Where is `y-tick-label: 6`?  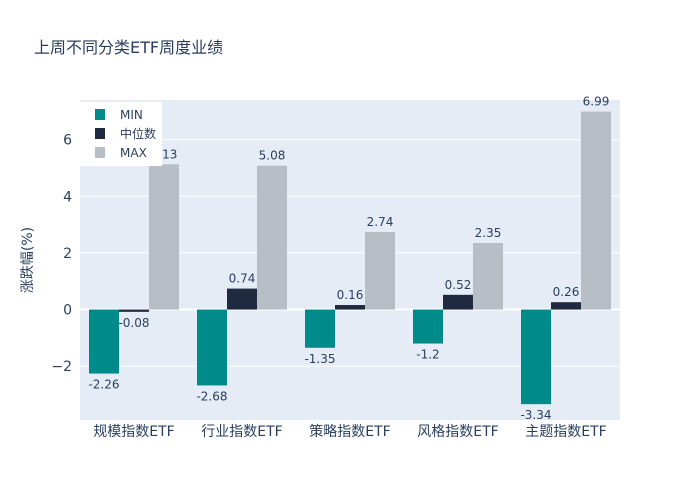 y-tick-label: 6 is located at coordinates (67, 141).